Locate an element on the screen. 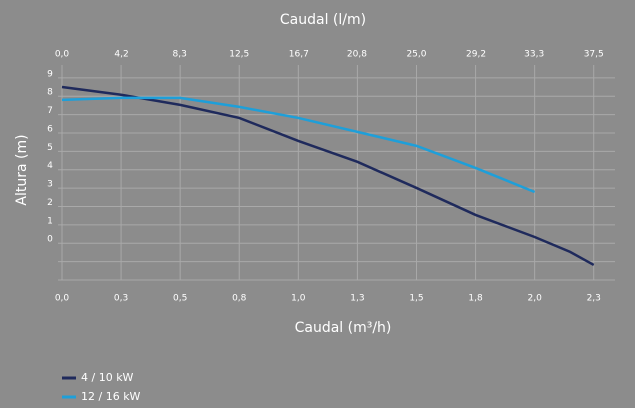  x2-tick-label: 12,5 is located at coordinates (239, 55).